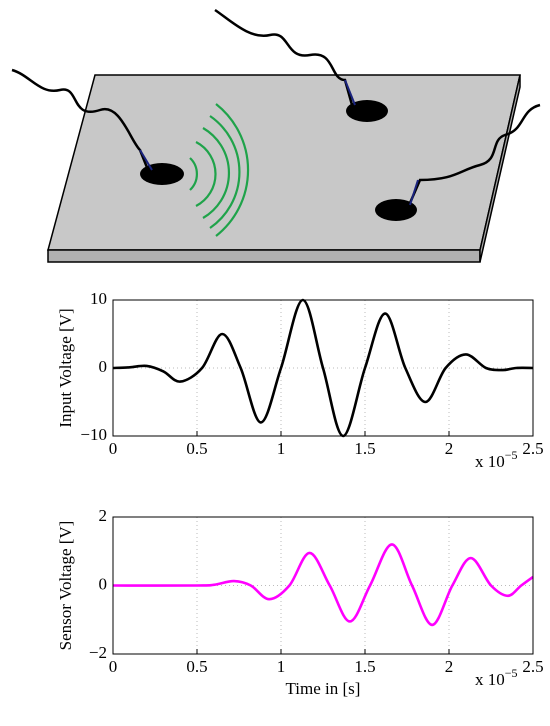 This screenshot has width=550, height=726. Describe the element at coordinates (264, 256) in the screenshot. I see `plate-edge` at that location.